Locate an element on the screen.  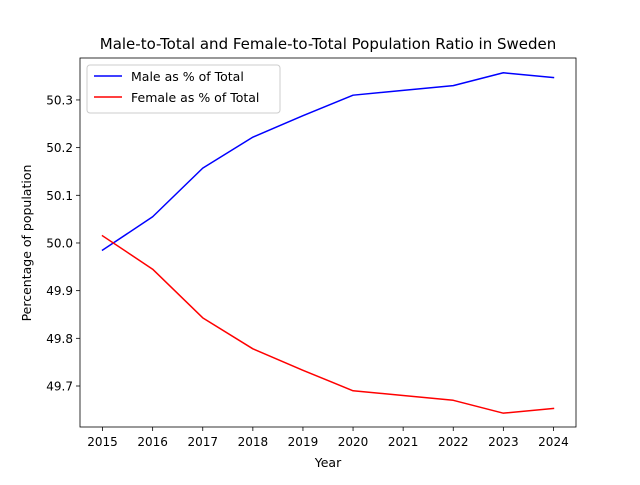
x-tick-label: 2020 is located at coordinates (353, 442).